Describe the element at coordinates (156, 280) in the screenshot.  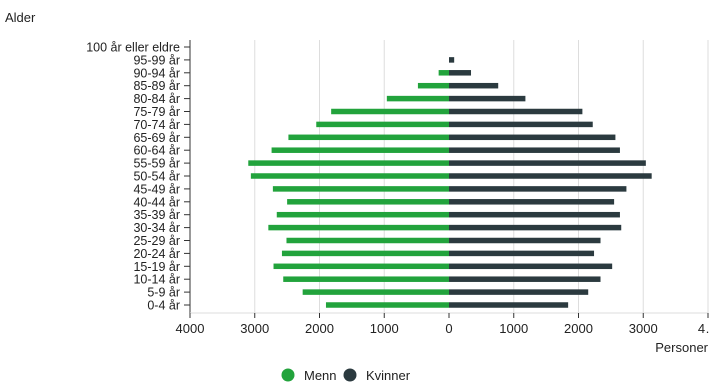
I see `y-tick-label: 10-14 år` at that location.